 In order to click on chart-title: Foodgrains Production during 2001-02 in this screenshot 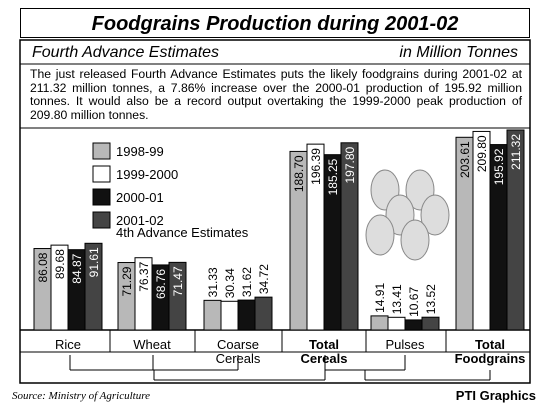, I will do `click(275, 23)`.